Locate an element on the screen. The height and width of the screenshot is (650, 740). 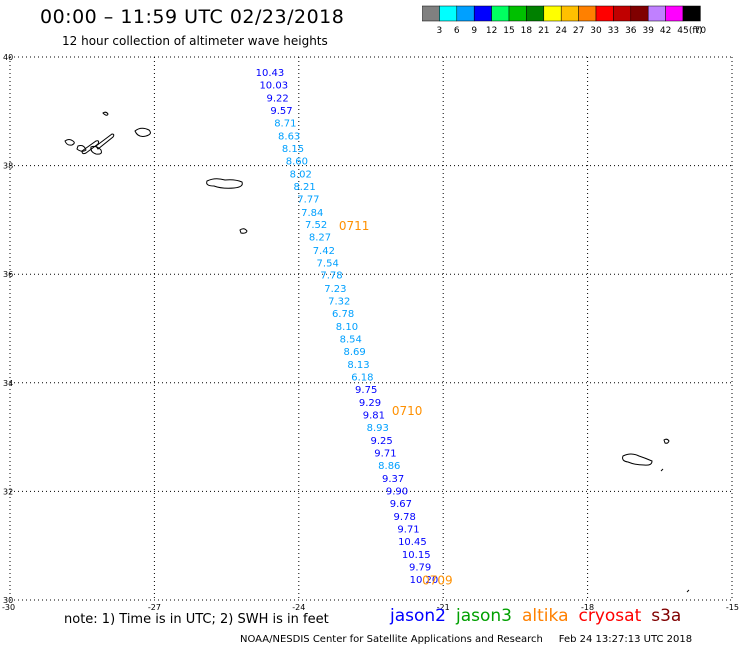
swh-value-label: 8.27 is located at coordinates (320, 238).